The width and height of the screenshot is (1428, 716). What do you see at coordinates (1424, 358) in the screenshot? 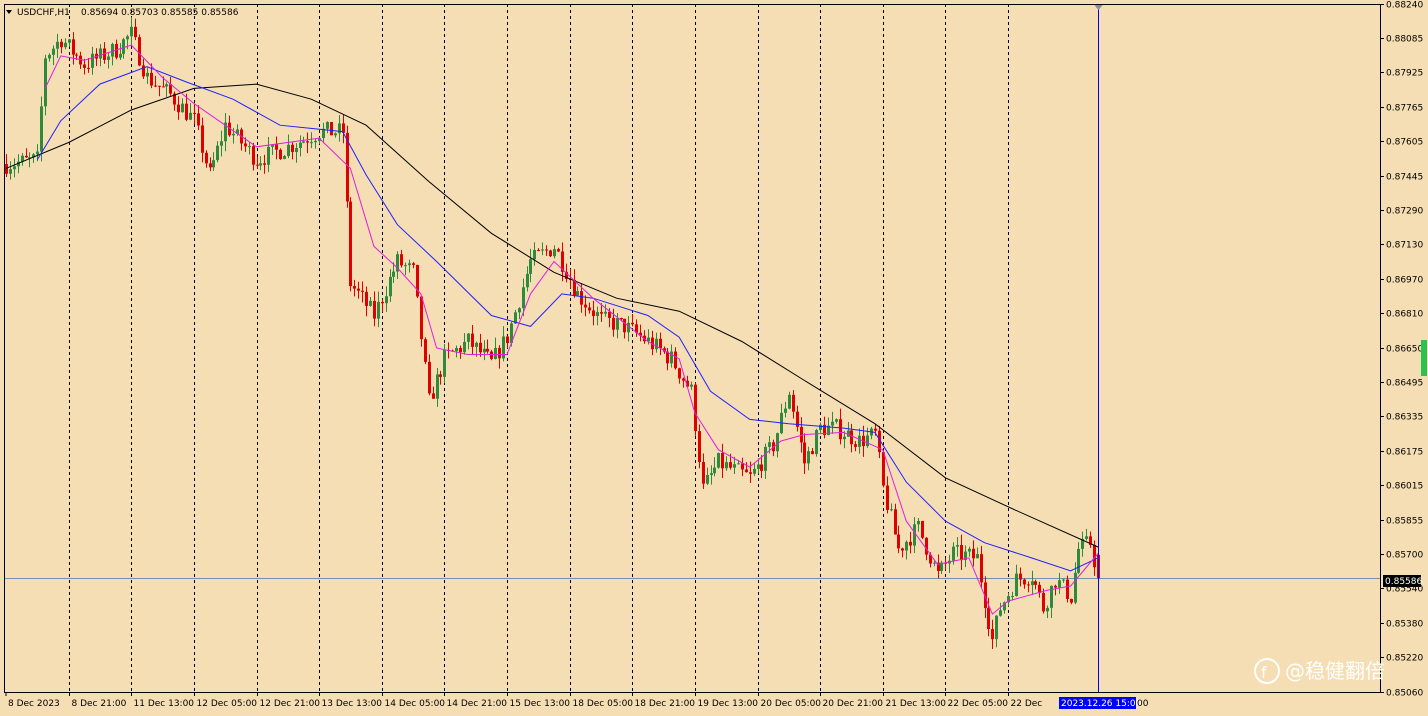
I see `scroll-marker` at bounding box center [1424, 358].